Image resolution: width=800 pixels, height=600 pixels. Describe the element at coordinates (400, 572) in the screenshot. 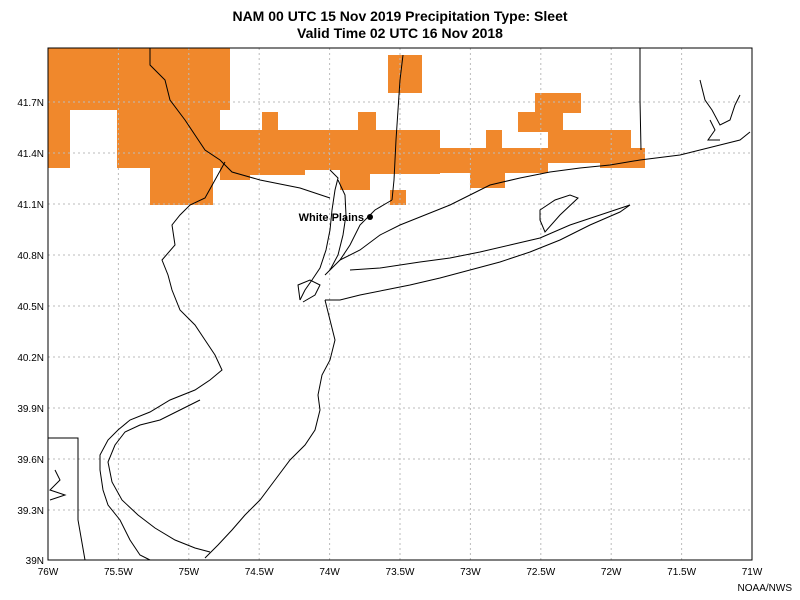

I see `lon-tick-label: 73.5W` at that location.